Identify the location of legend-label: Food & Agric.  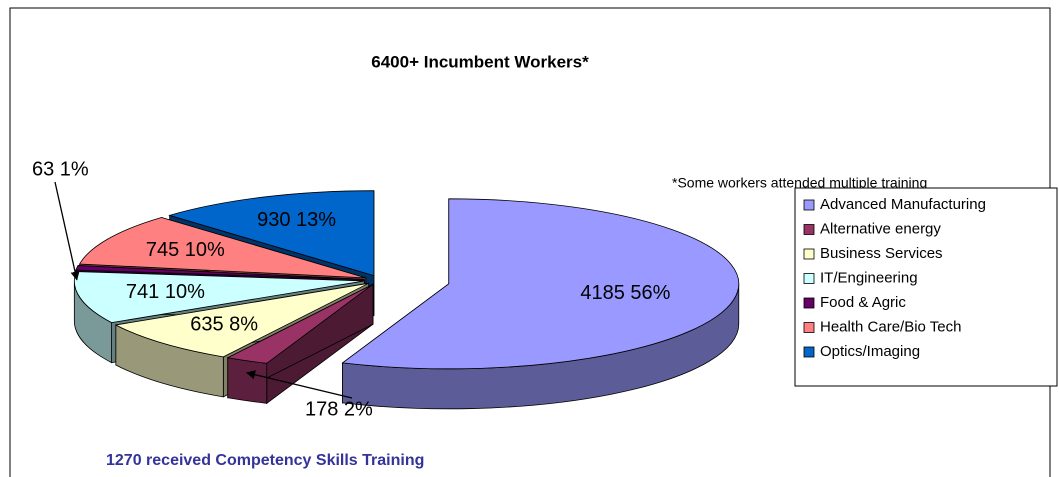
(863, 302).